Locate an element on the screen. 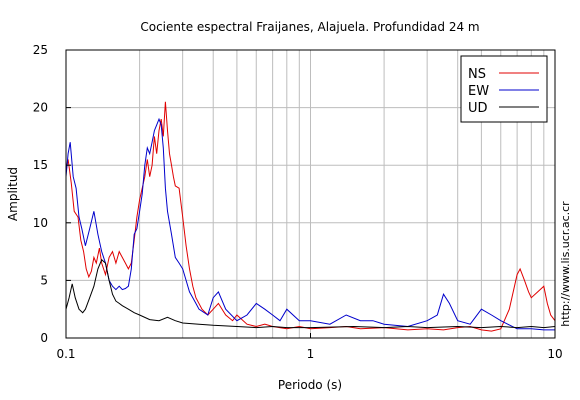 The image size is (580, 400). y-tick-label: 10 is located at coordinates (40, 223).